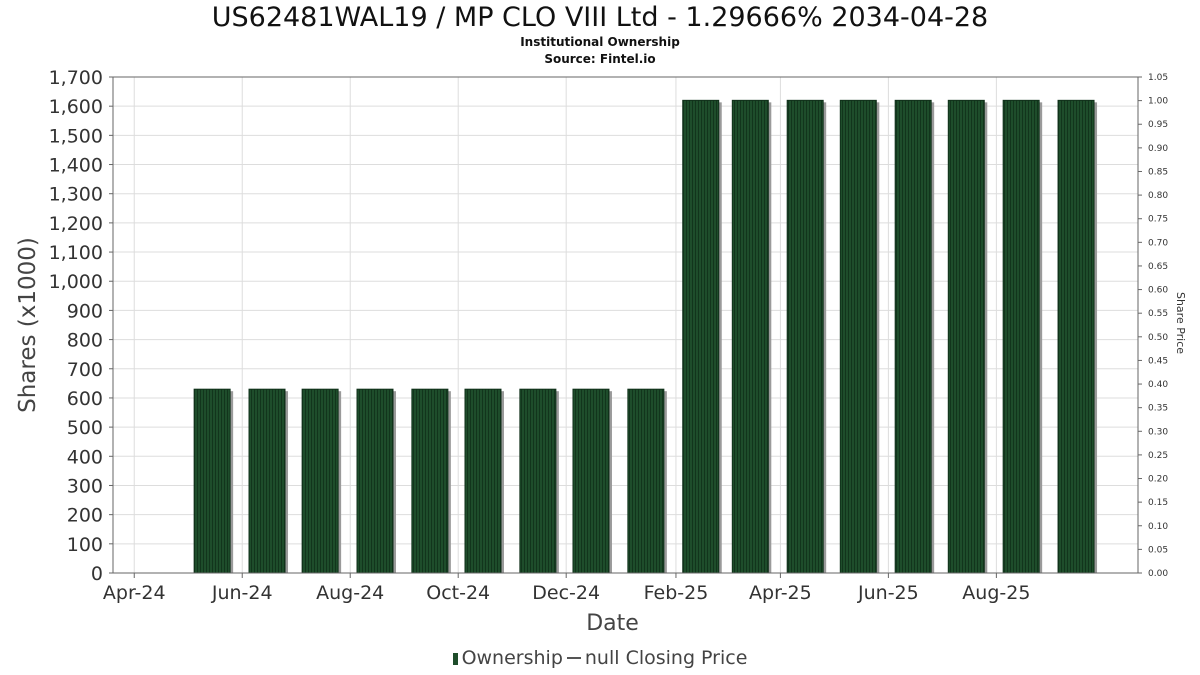 The width and height of the screenshot is (1200, 675). Describe the element at coordinates (350, 593) in the screenshot. I see `x-tick-label: Aug-24` at that location.